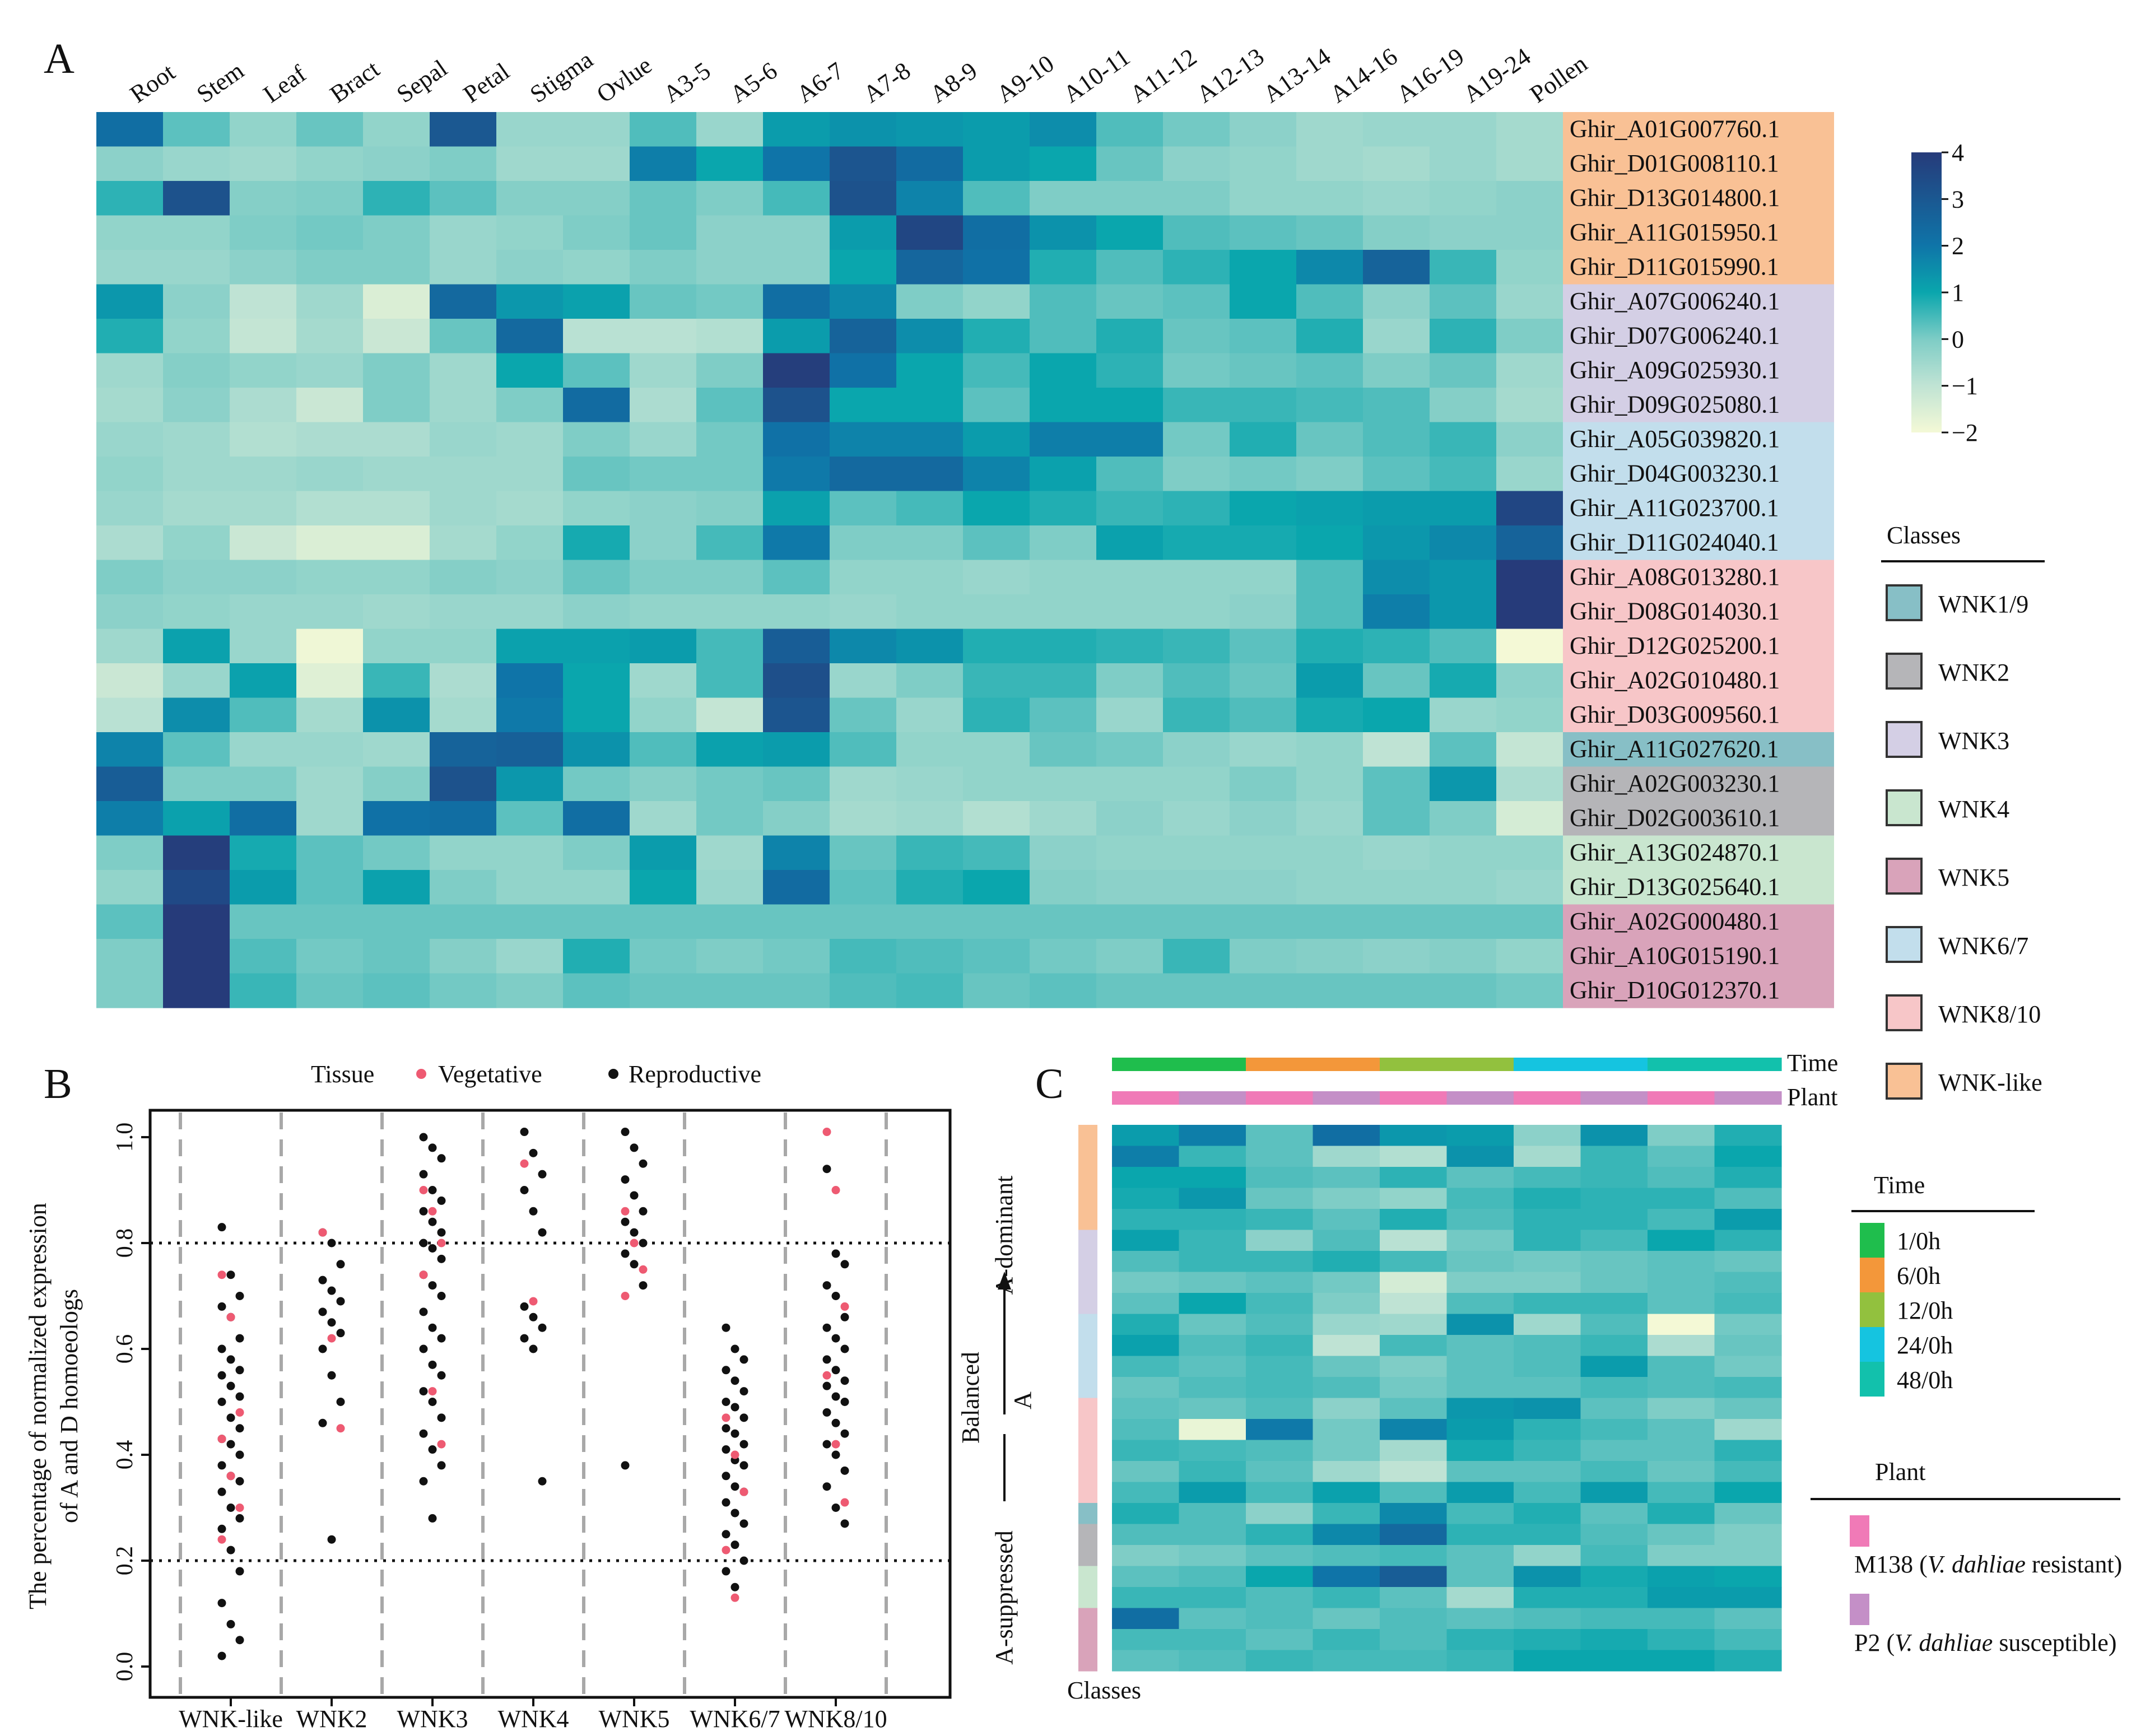 The height and width of the screenshot is (1736, 2136). What do you see at coordinates (1904, 602) in the screenshot?
I see `class-legend-swatch` at bounding box center [1904, 602].